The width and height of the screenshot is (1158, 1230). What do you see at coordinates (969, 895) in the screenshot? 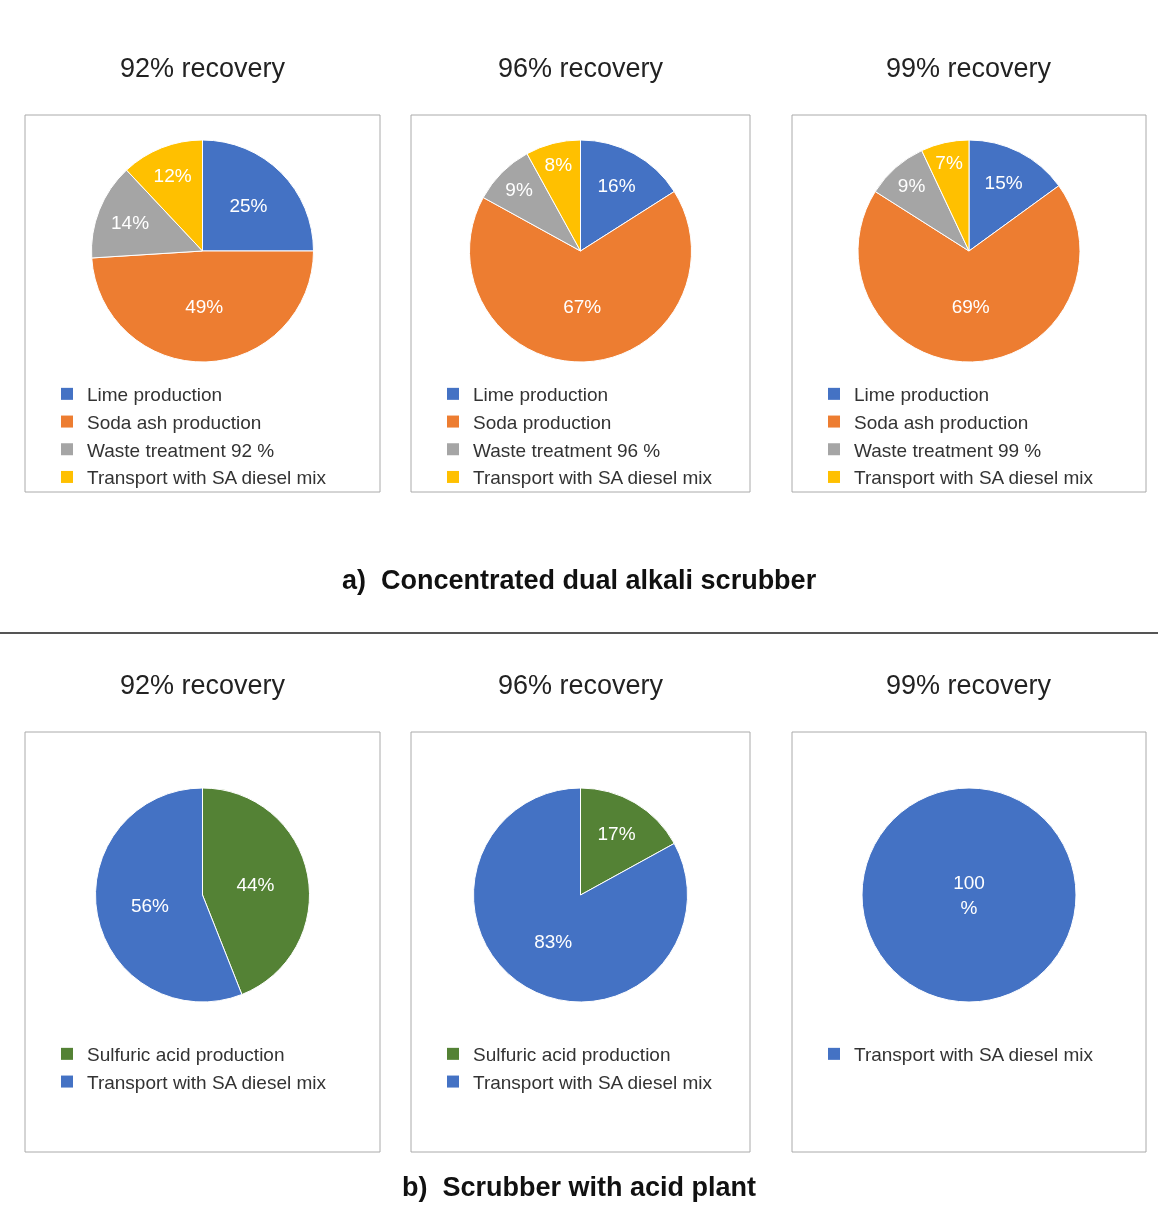
I see `data-label: 100 %` at bounding box center [969, 895].